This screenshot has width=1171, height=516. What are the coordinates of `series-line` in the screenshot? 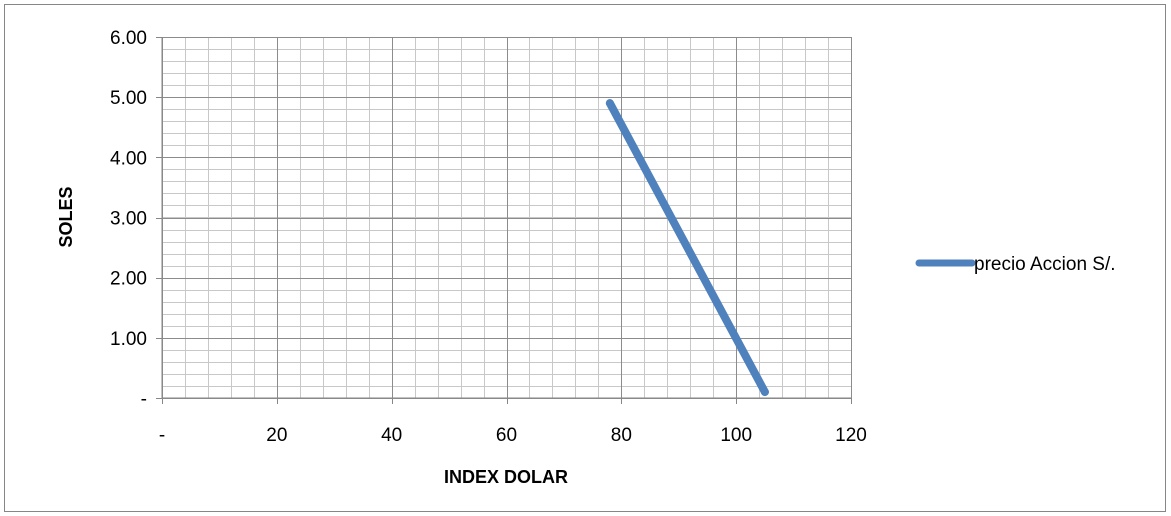 It's located at (687, 247).